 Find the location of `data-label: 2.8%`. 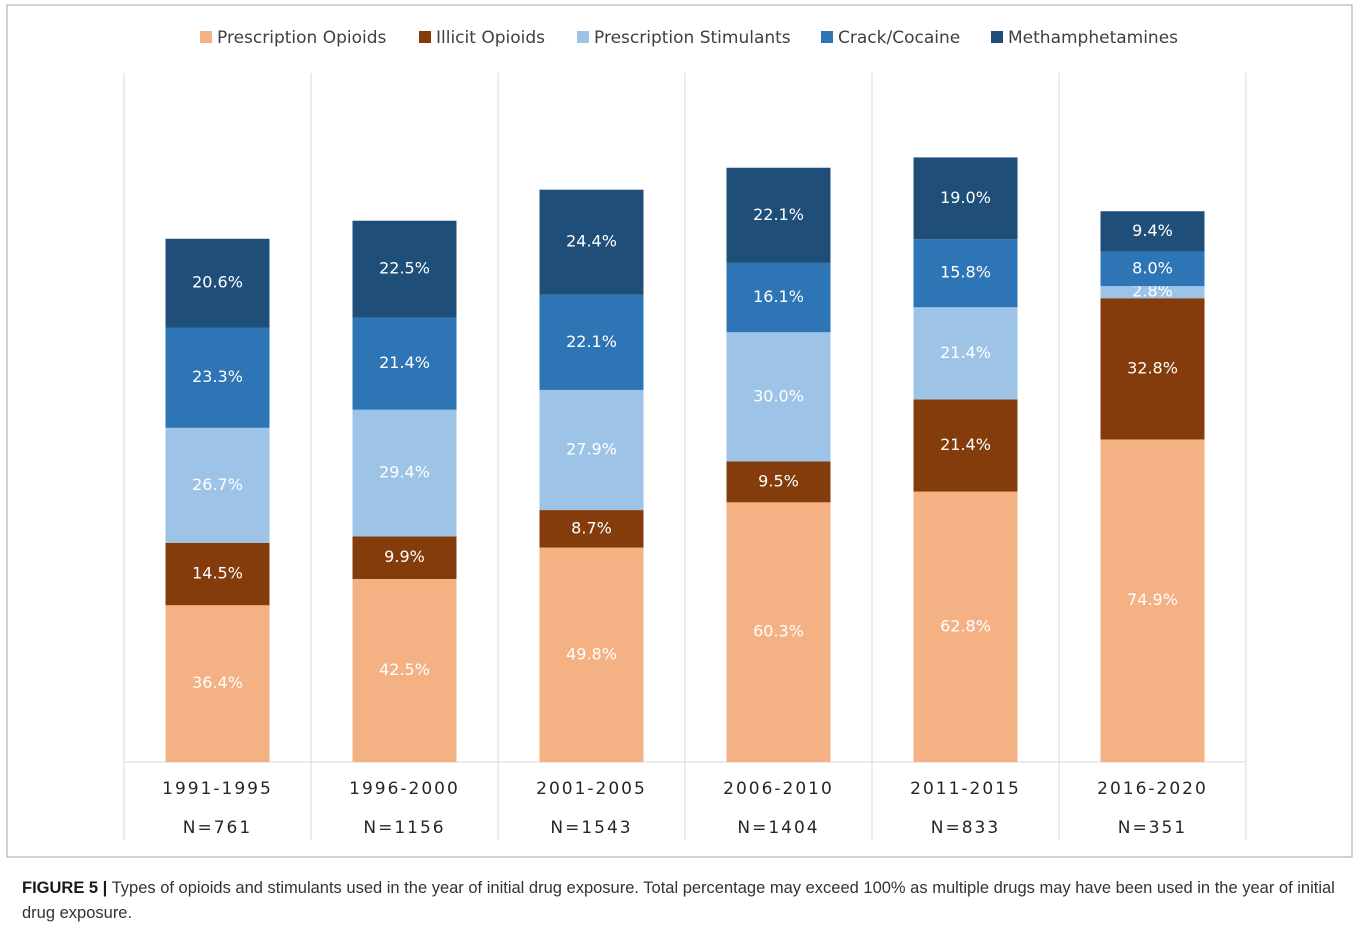

data-label: 2.8% is located at coordinates (1152, 291).